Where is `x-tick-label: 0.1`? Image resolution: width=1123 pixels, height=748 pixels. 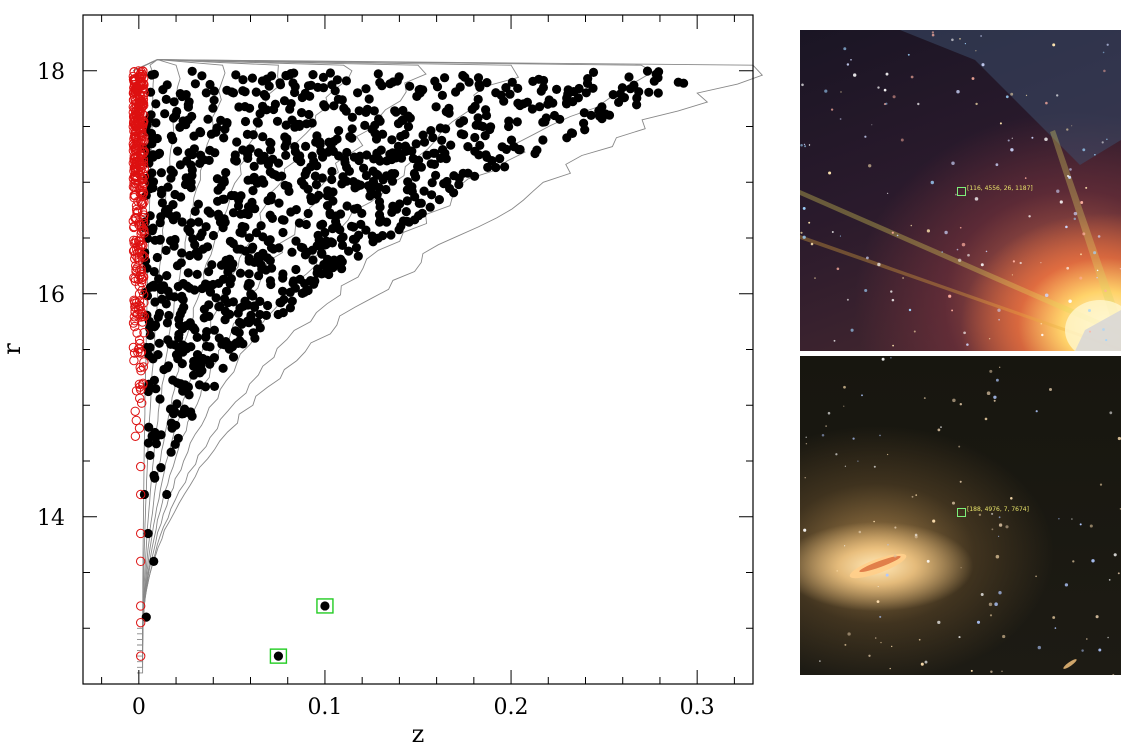
x-tick-label: 0.1 is located at coordinates (324, 707).